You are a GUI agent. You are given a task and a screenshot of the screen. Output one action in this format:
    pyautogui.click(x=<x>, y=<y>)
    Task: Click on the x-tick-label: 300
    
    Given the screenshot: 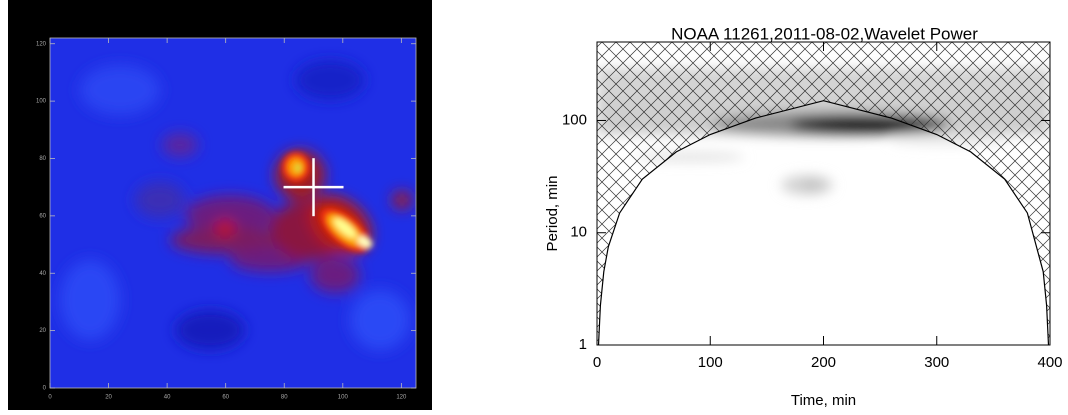 What is the action you would take?
    pyautogui.click(x=936, y=362)
    